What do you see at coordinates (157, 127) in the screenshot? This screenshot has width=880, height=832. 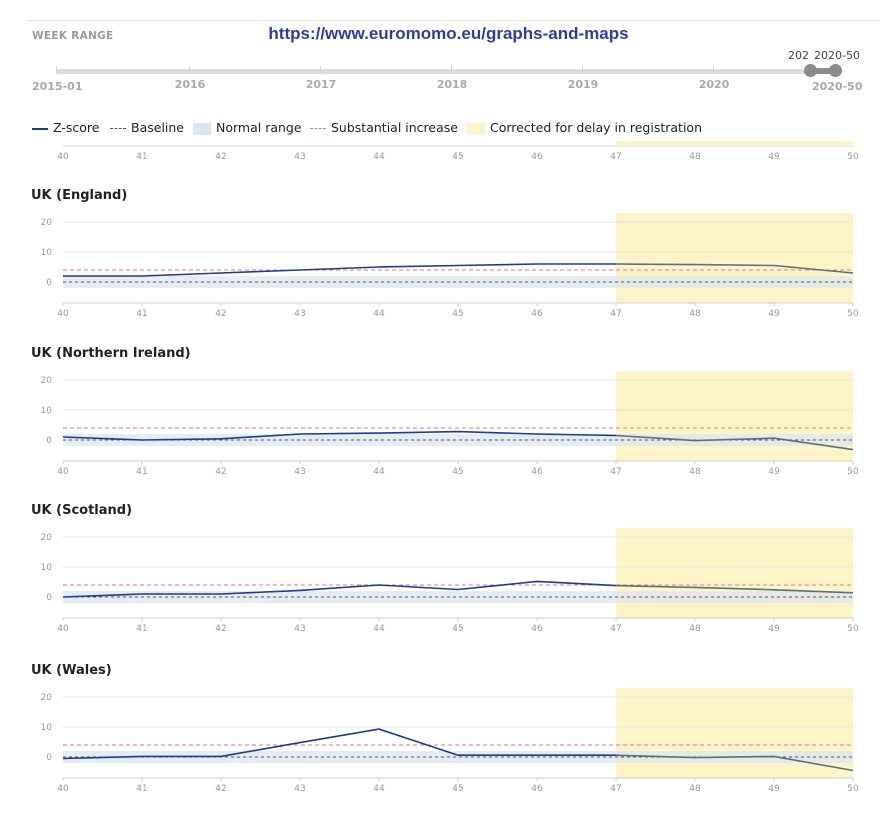 I see `legend-baseline-label: Baseline` at bounding box center [157, 127].